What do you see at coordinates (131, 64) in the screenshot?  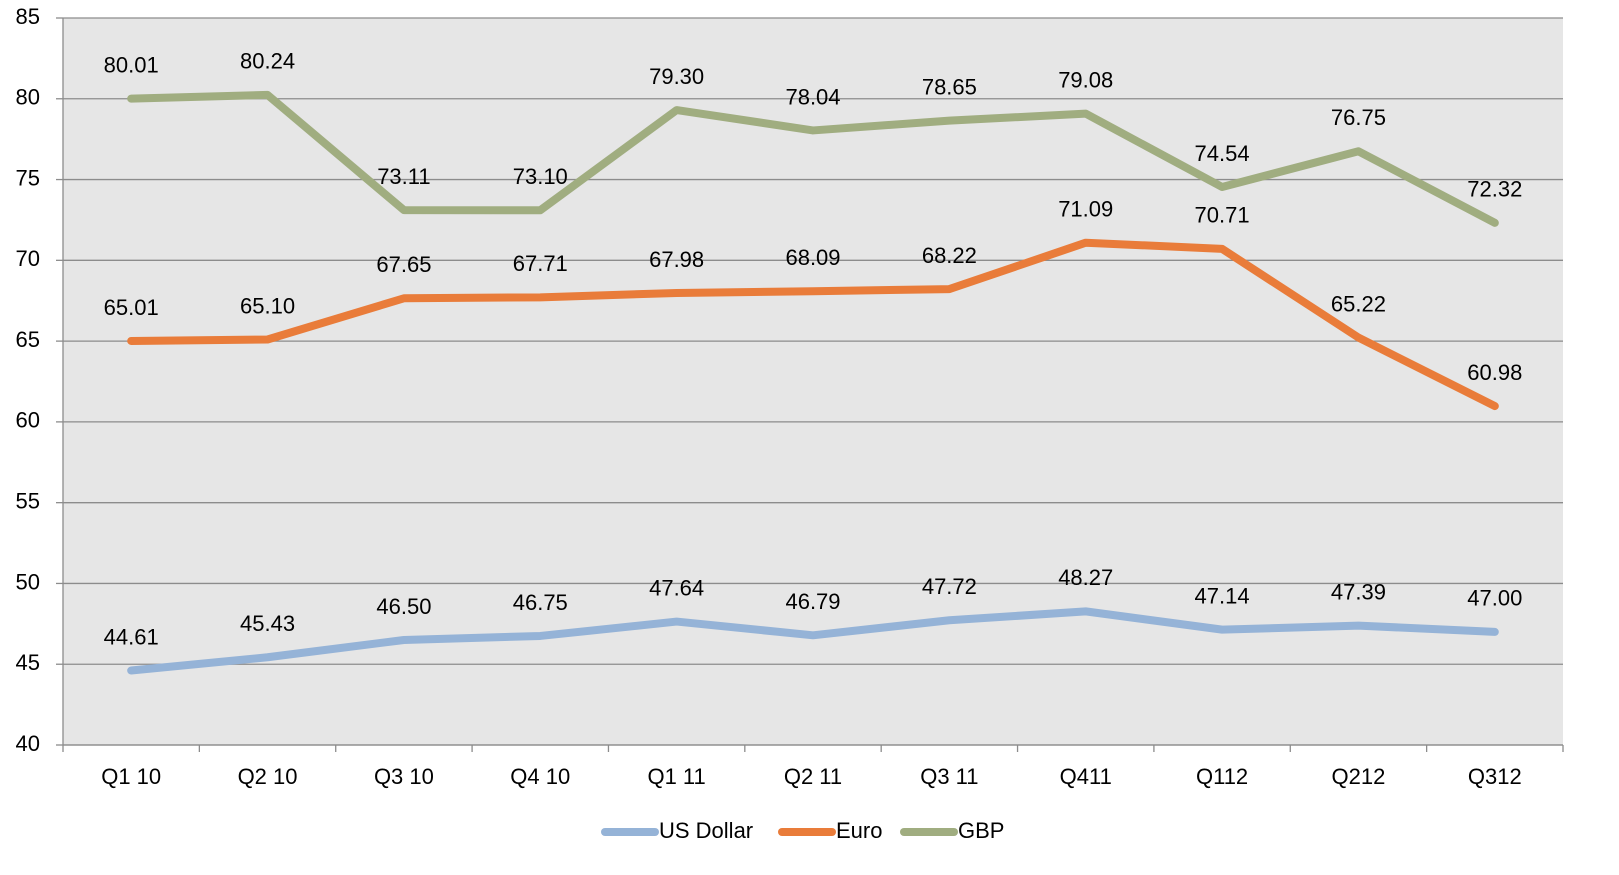 I see `data-label: 80.01` at bounding box center [131, 64].